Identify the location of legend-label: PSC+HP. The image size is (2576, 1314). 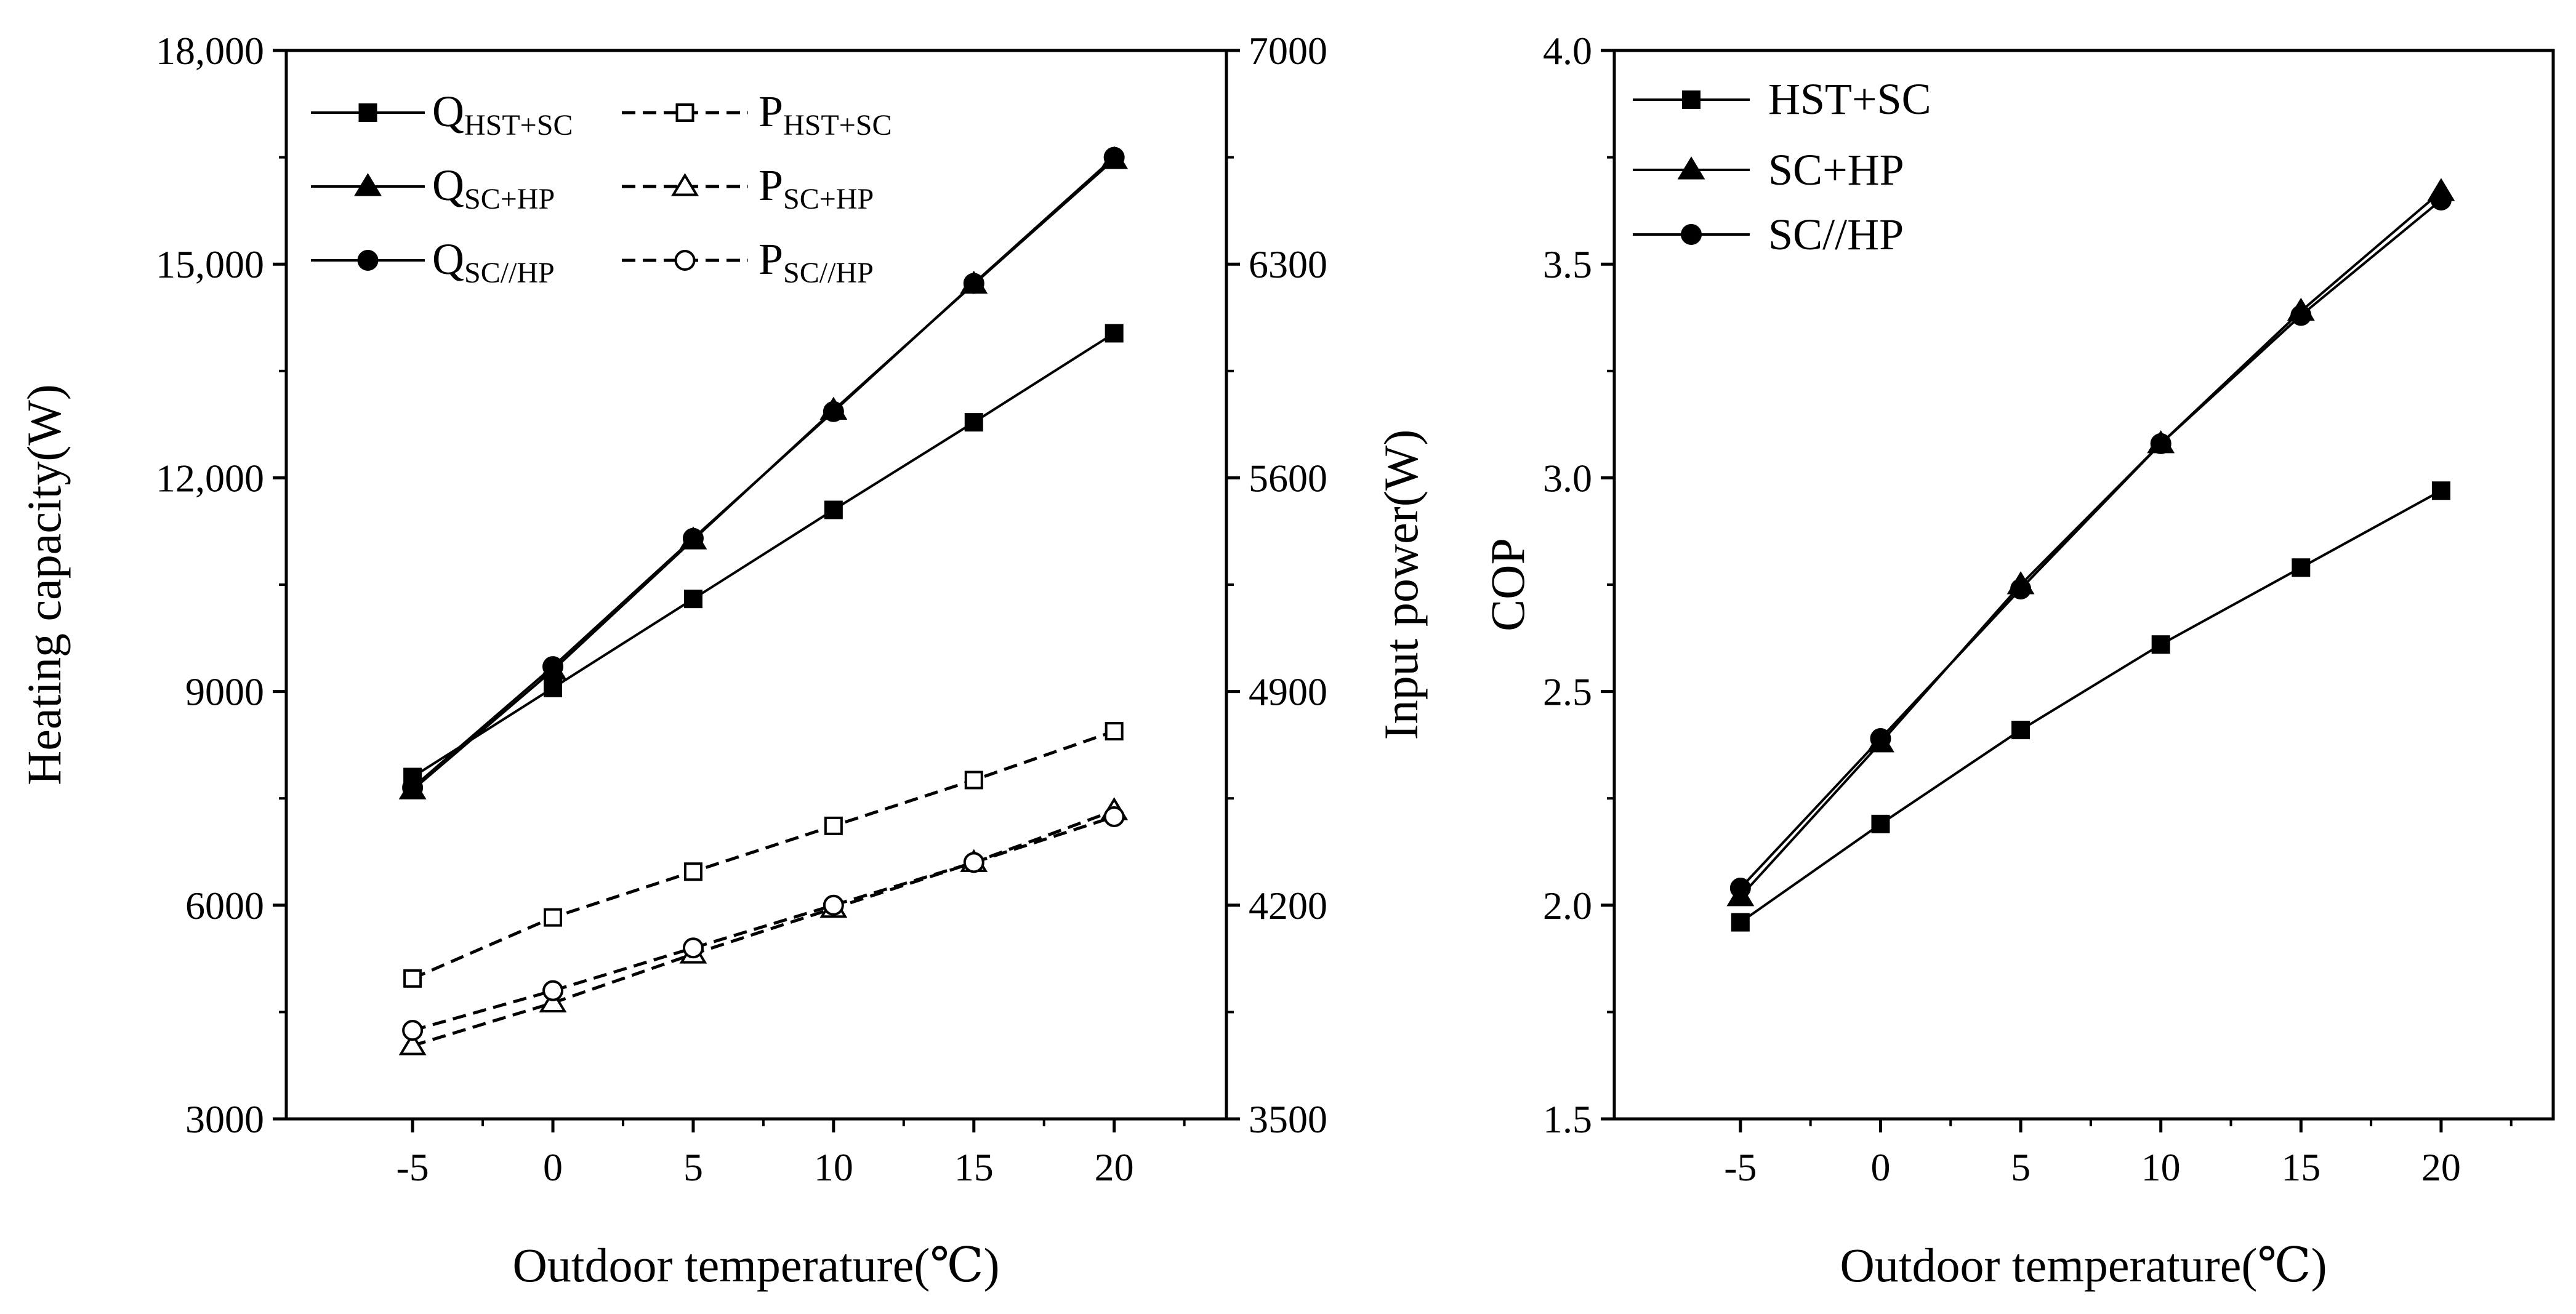
(816, 188).